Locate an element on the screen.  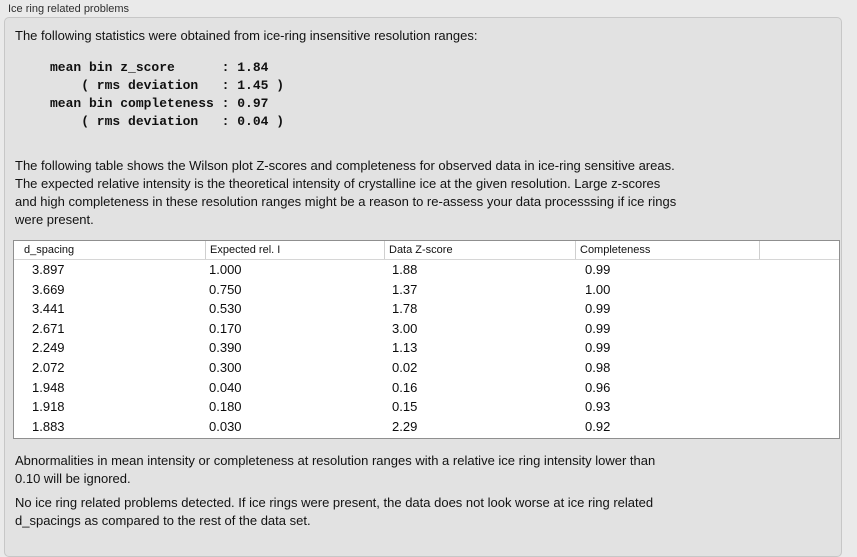
cell-expected-rel-i: 0.530 is located at coordinates (225, 309).